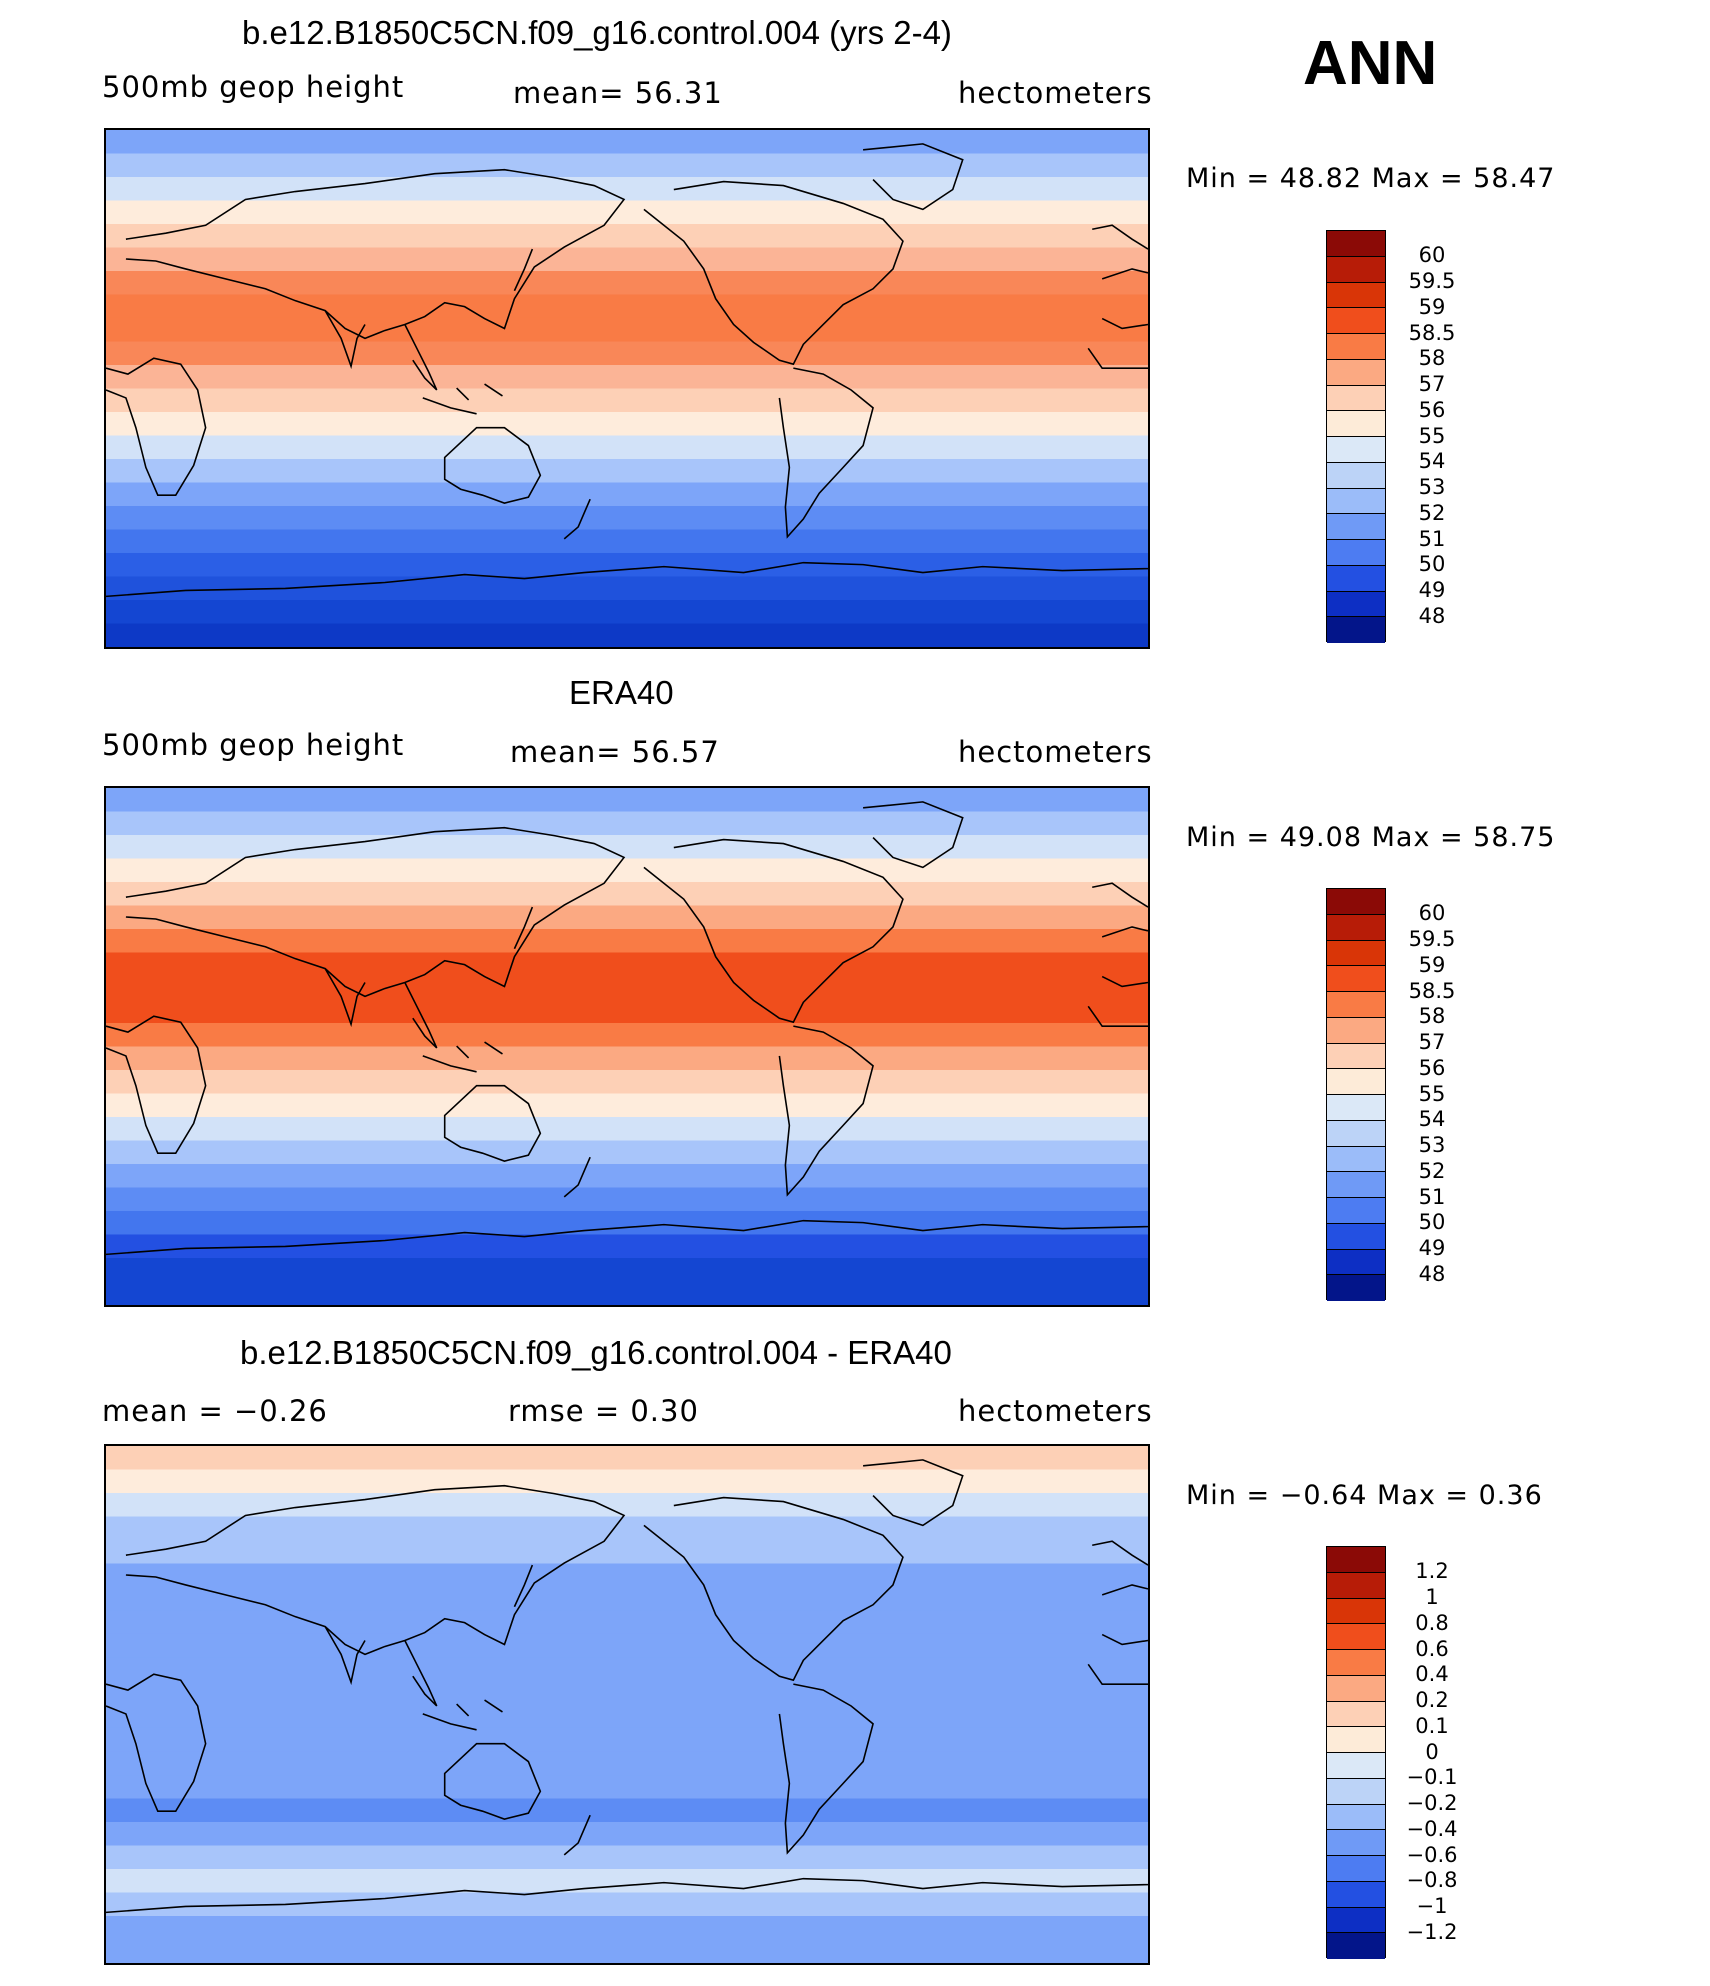 Image resolution: width=1710 pixels, height=1986 pixels. What do you see at coordinates (1432, 1777) in the screenshot?
I see `colorbar-level-label: −0.1` at bounding box center [1432, 1777].